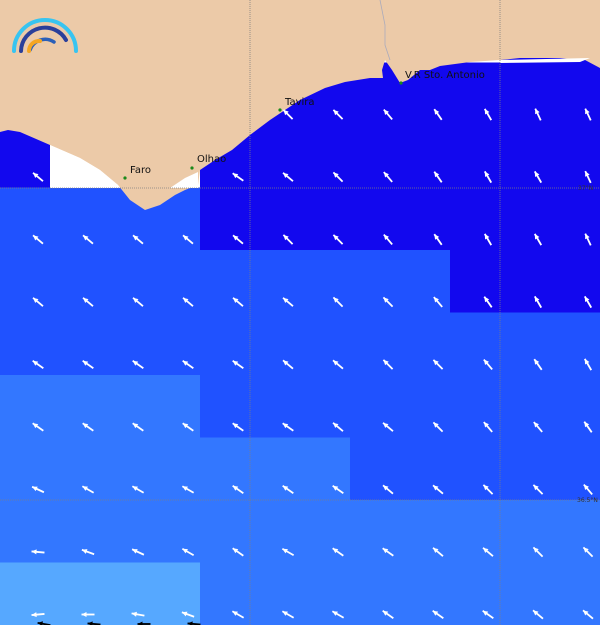 Image resolution: width=600 pixels, height=625 pixels. I want to click on town-markers, so click(263, 130).